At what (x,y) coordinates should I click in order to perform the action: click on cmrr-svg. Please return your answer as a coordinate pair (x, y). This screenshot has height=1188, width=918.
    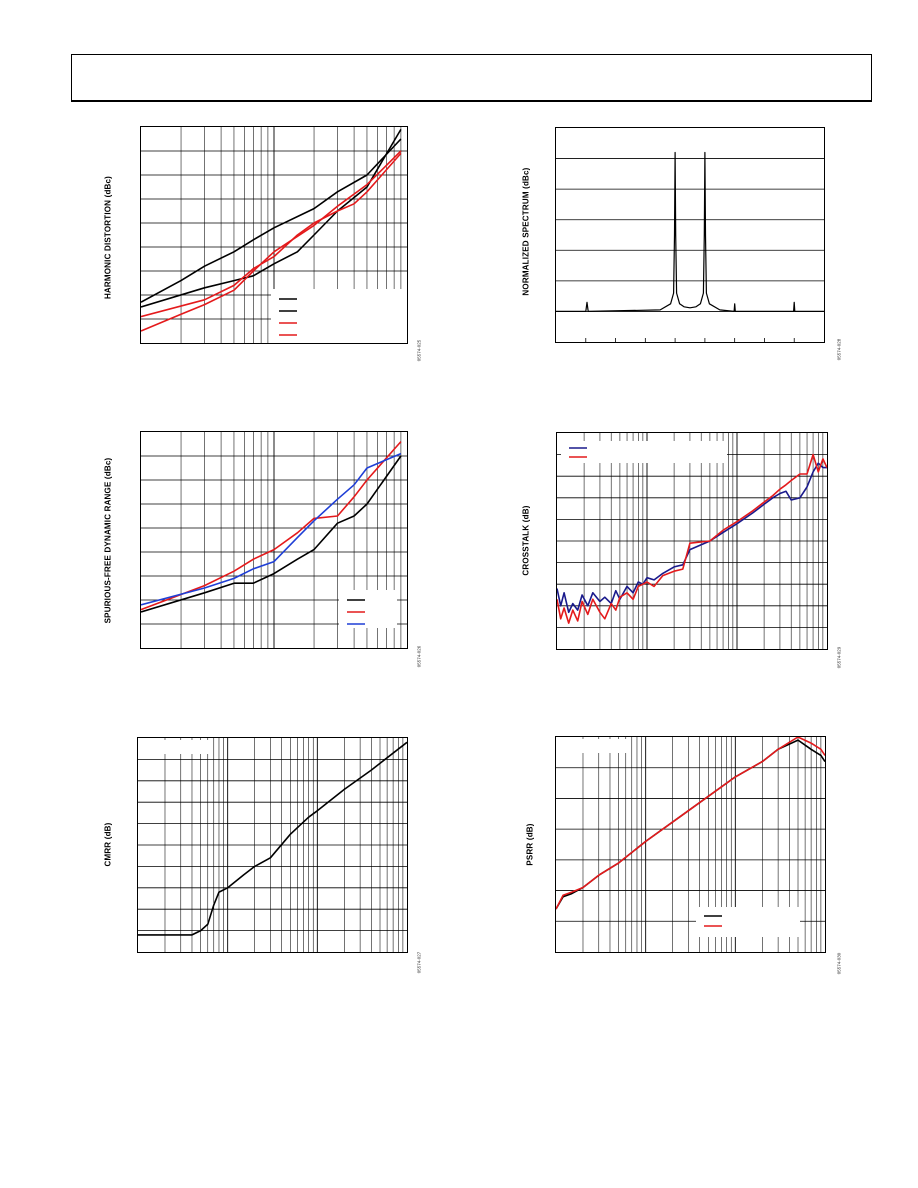
    Looking at the image, I should click on (272, 845).